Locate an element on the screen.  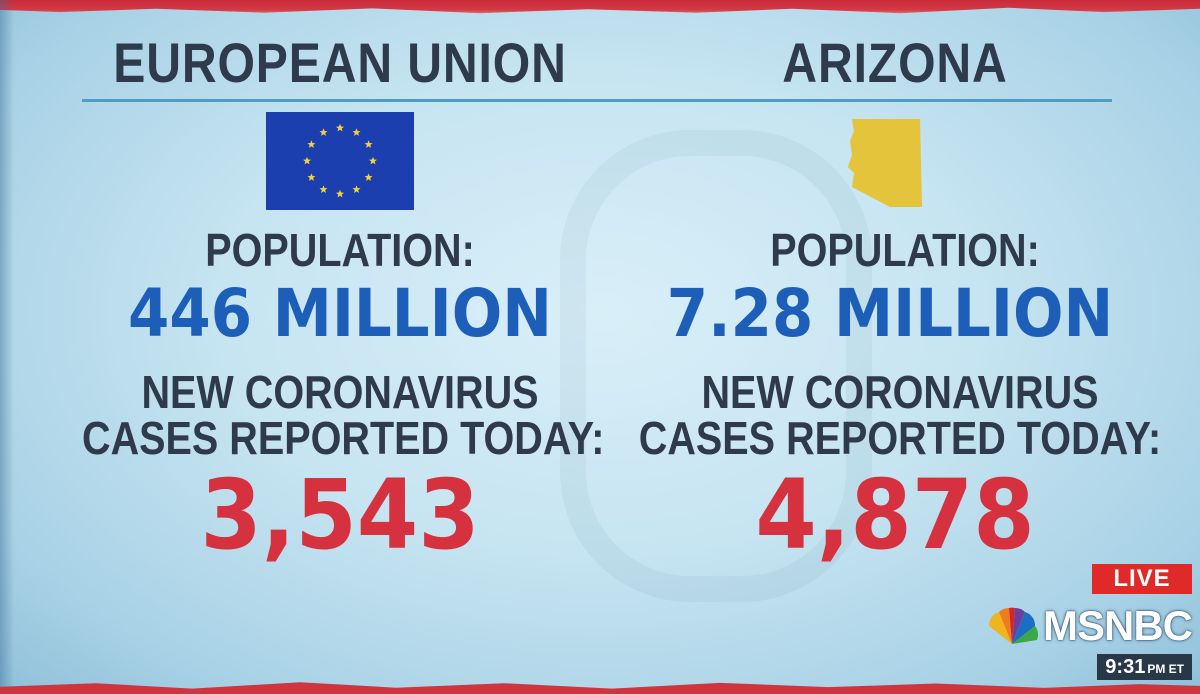
network-logo: MSNBC is located at coordinates (1089, 626).